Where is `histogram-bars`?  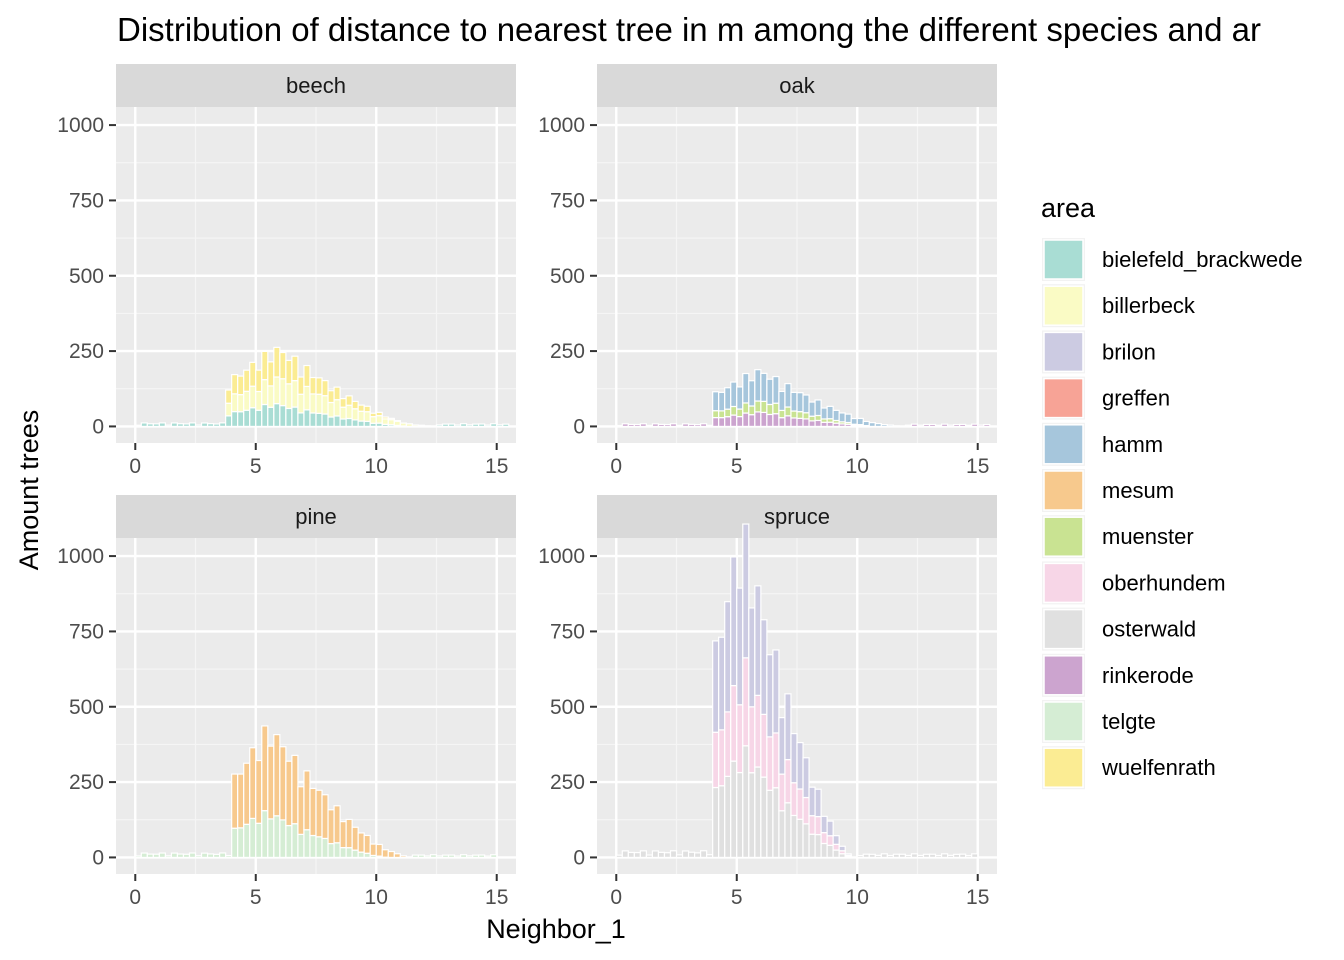
histogram-bars is located at coordinates (322, 387).